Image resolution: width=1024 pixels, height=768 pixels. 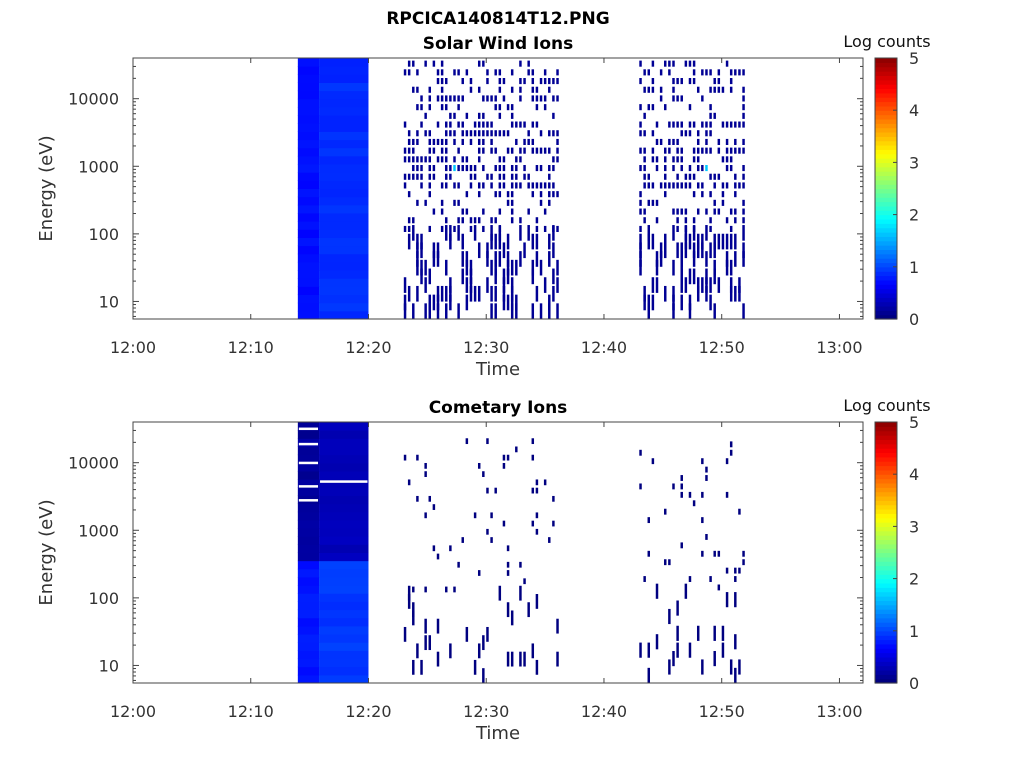 What do you see at coordinates (886, 405) in the screenshot?
I see `colorbar-label: Log counts` at bounding box center [886, 405].